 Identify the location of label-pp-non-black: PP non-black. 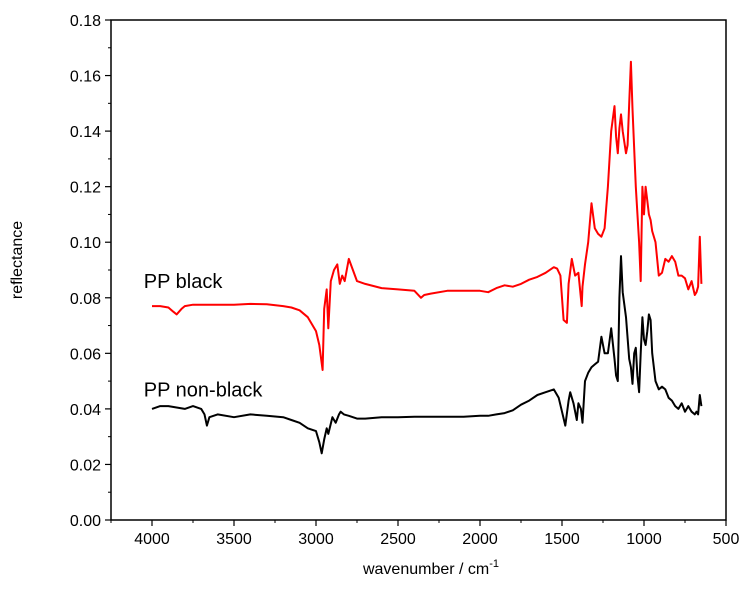
(204, 390).